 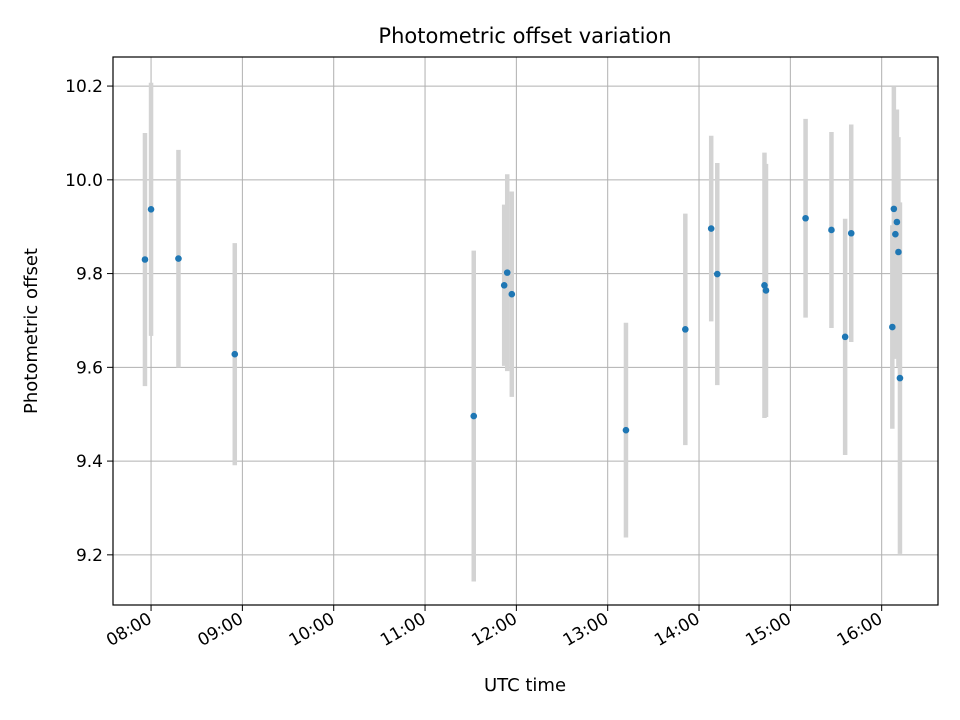 What do you see at coordinates (84, 87) in the screenshot?
I see `y-tick-label: 10.2` at bounding box center [84, 87].